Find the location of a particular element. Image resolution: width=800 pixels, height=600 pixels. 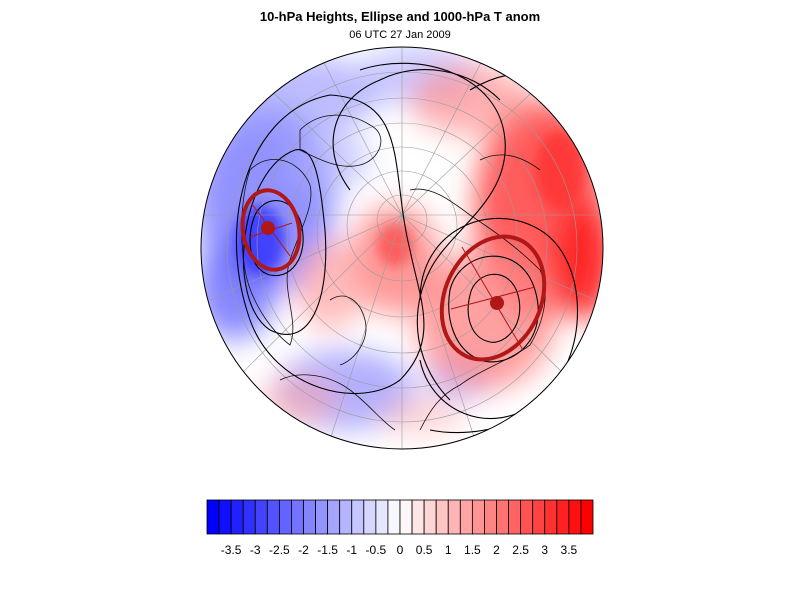

colorbar-tick-label: -0.5 is located at coordinates (376, 550).